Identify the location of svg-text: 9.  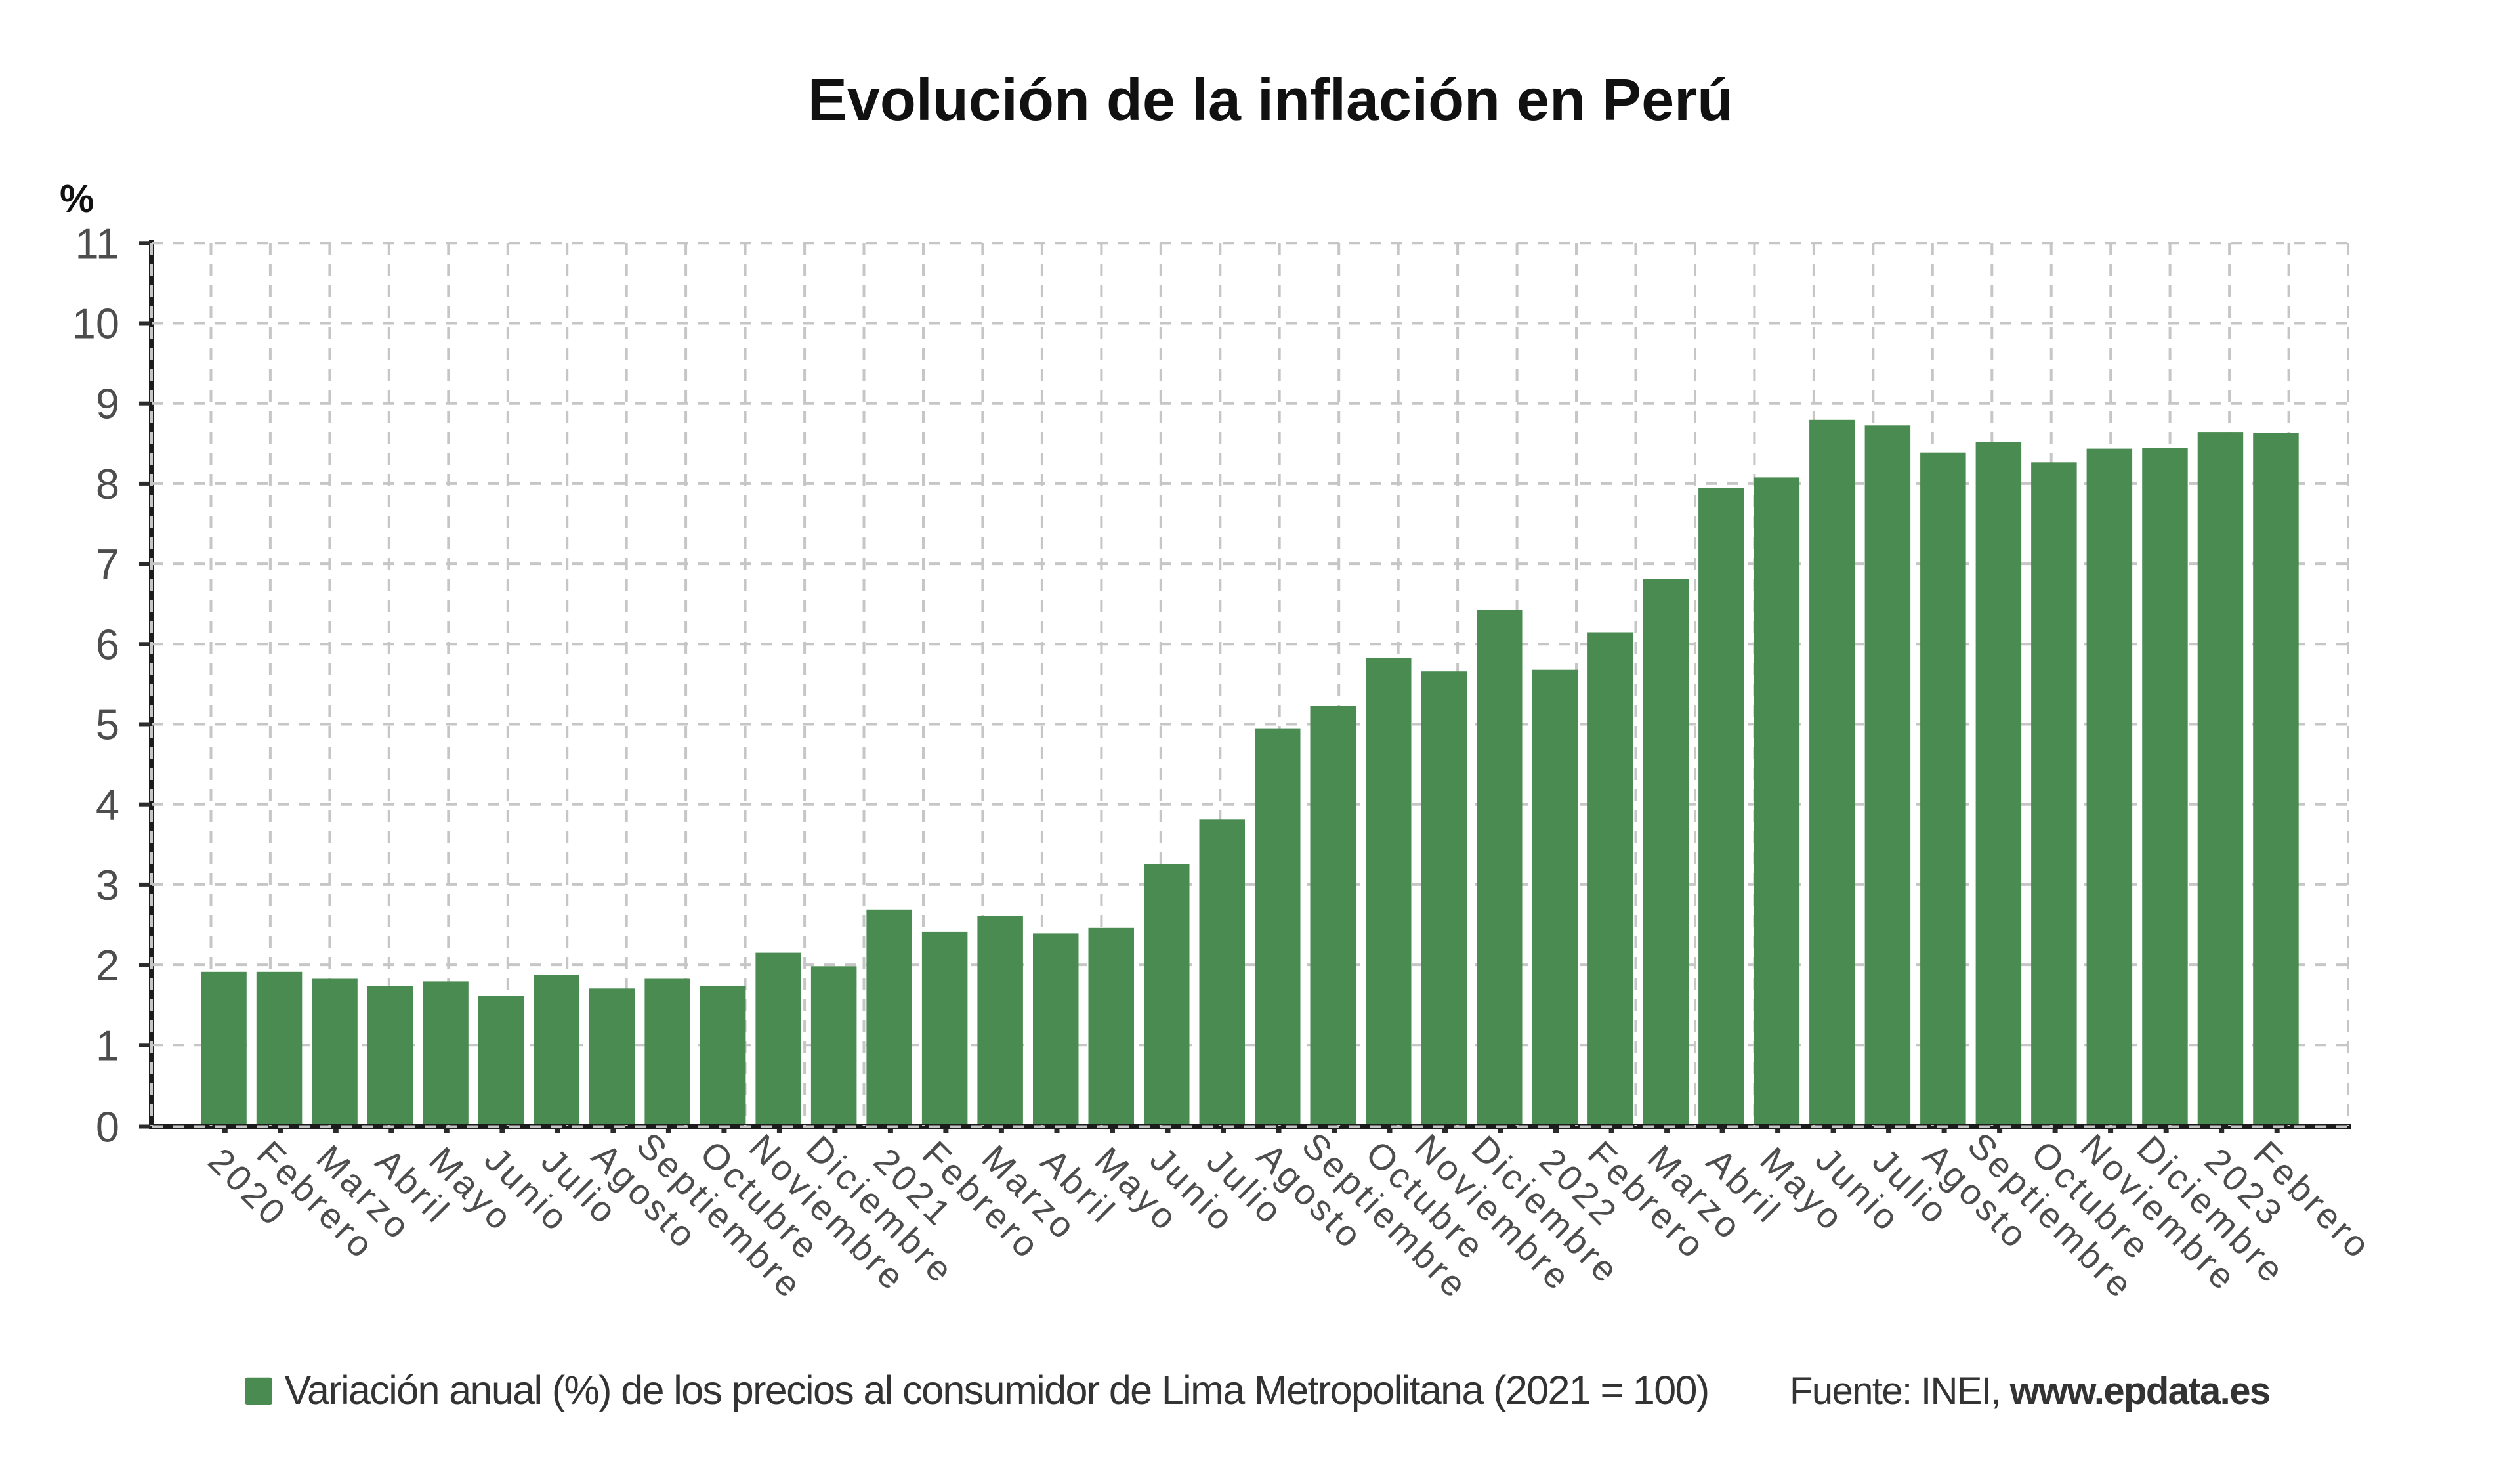
(107, 404).